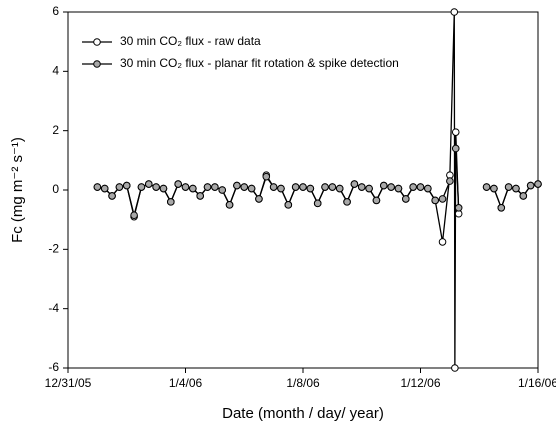 The width and height of the screenshot is (556, 431). What do you see at coordinates (537, 383) in the screenshot?
I see `x-tick-label: 1/16/06` at bounding box center [537, 383].